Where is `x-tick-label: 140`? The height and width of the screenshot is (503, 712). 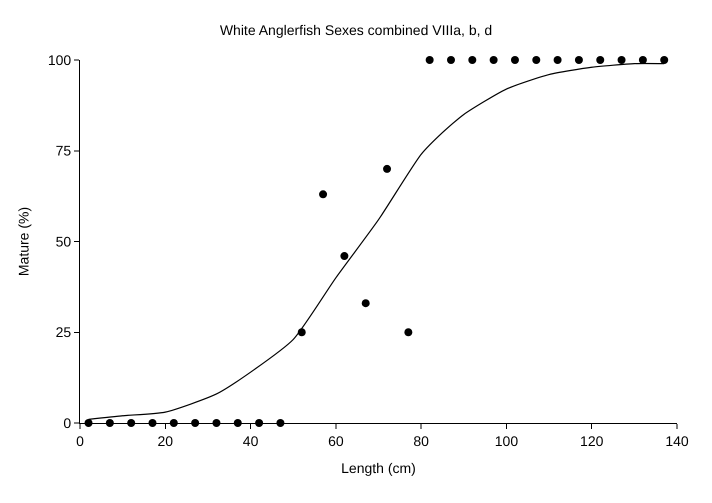 x-tick-label: 140 is located at coordinates (677, 440).